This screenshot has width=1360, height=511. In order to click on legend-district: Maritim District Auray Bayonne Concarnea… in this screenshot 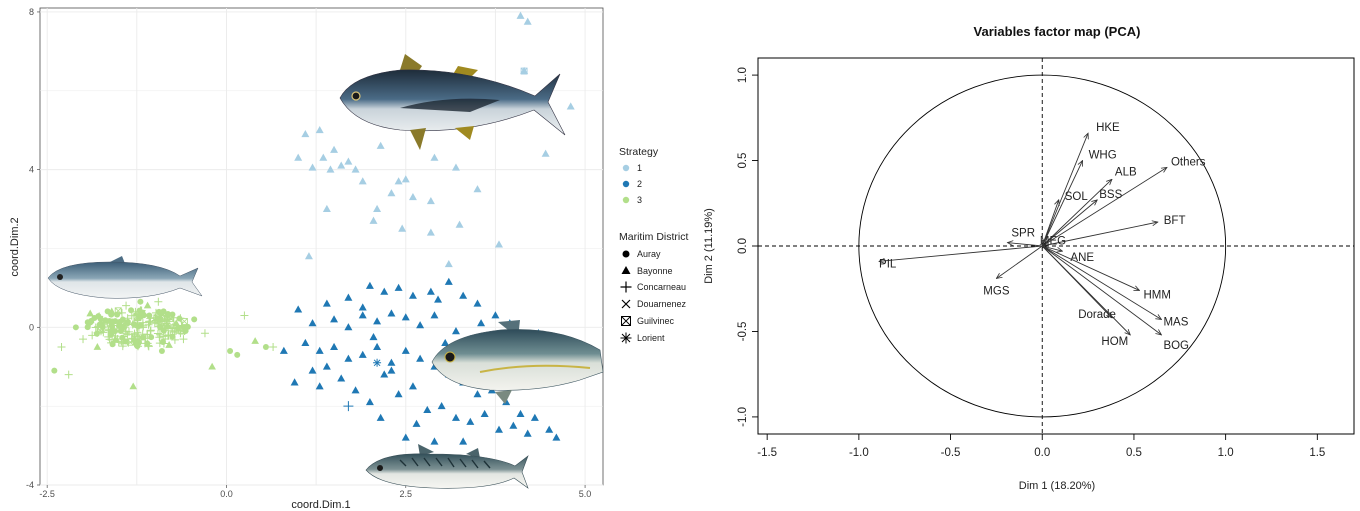, I will do `click(653, 287)`.